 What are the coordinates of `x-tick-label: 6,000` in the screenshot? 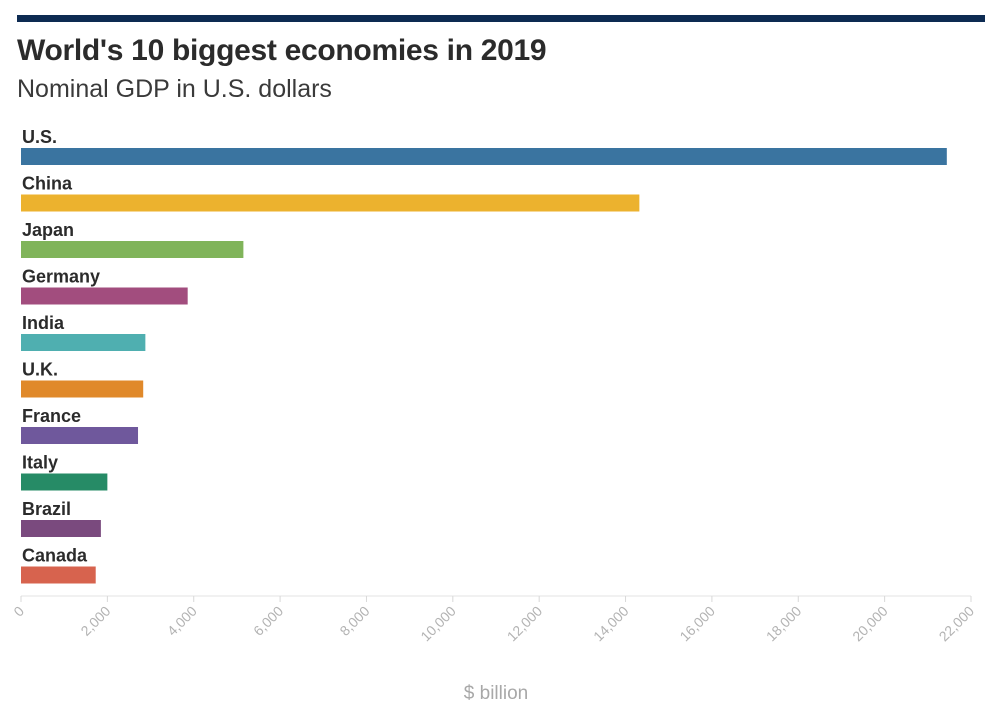 It's located at (268, 621).